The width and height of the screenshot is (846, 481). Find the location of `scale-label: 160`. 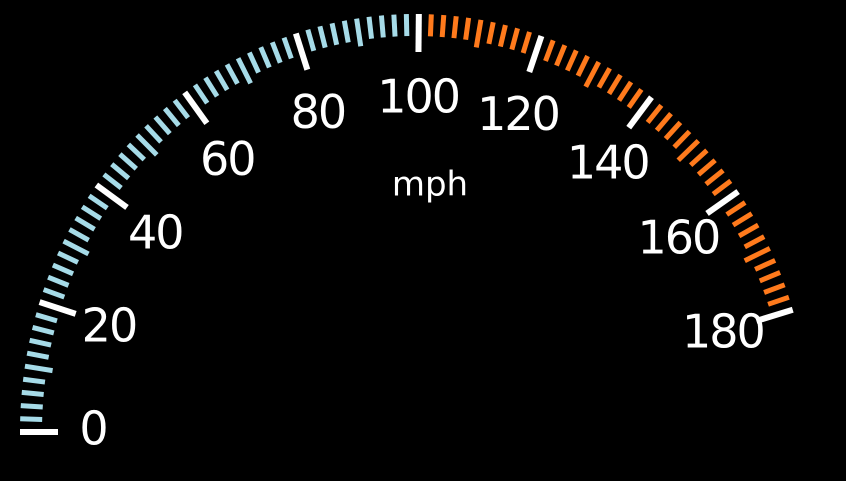

scale-label: 160 is located at coordinates (679, 238).